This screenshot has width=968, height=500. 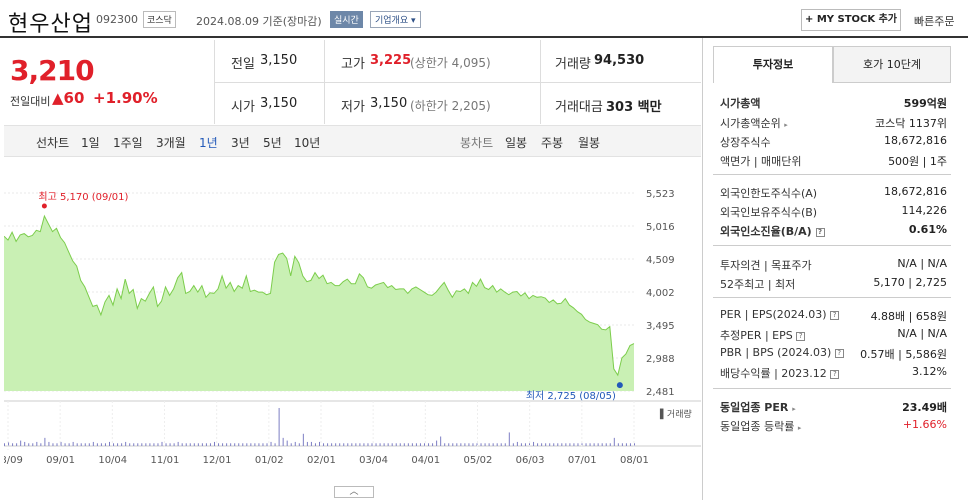 What do you see at coordinates (772, 231) in the screenshot?
I see `foreign-ratio-label: 외국인소진율(B/A) ?` at bounding box center [772, 231].